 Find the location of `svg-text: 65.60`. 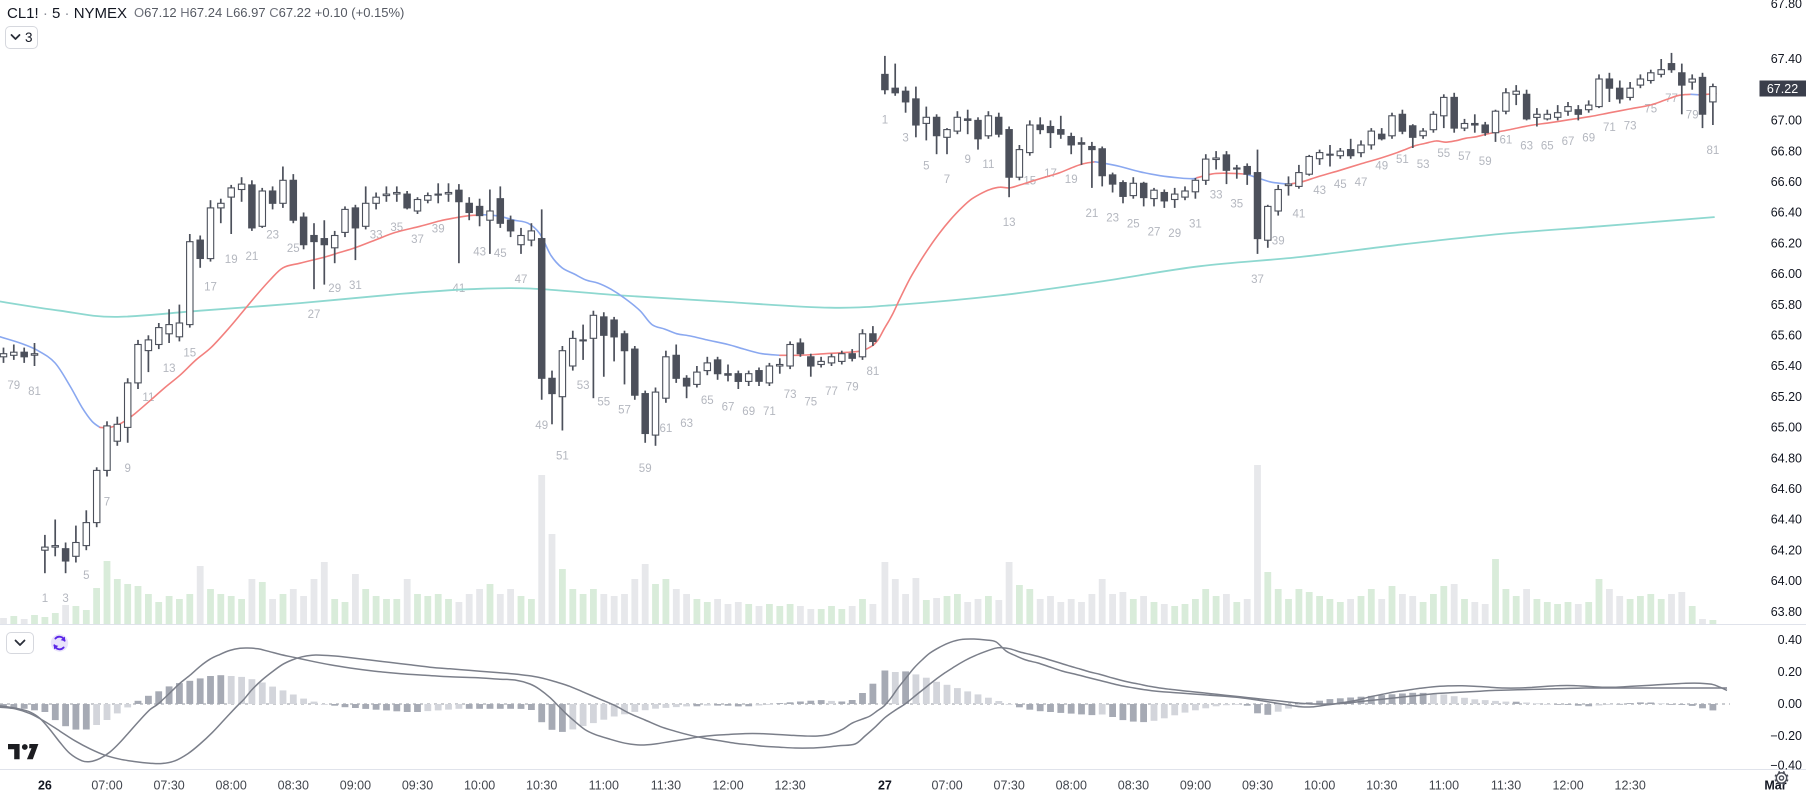

svg-text: 65.60 is located at coordinates (1786, 336).